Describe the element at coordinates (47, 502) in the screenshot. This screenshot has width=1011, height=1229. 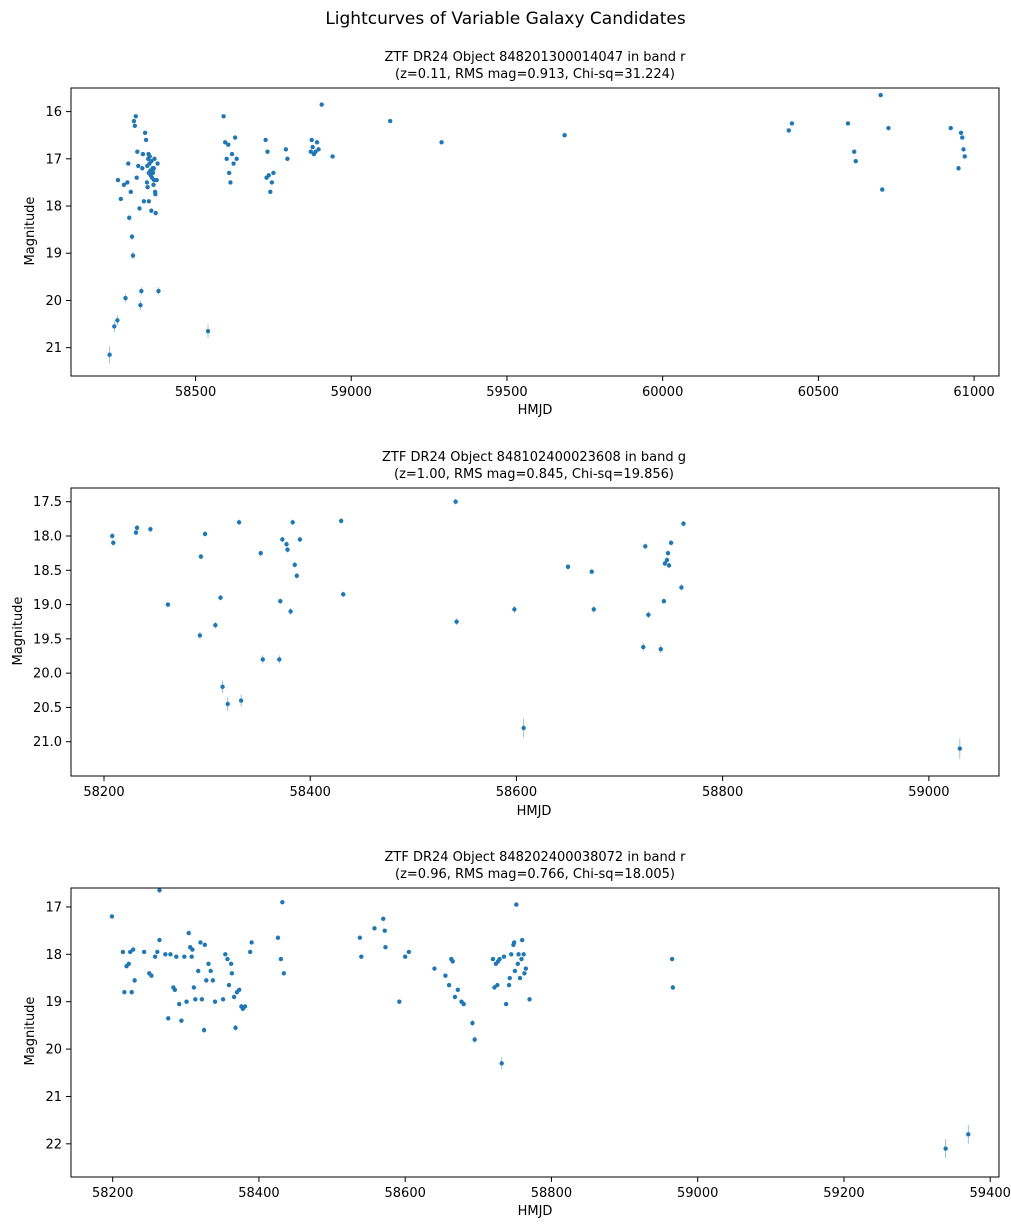
I see `panel-2-y-tick-label: 17.5` at that location.